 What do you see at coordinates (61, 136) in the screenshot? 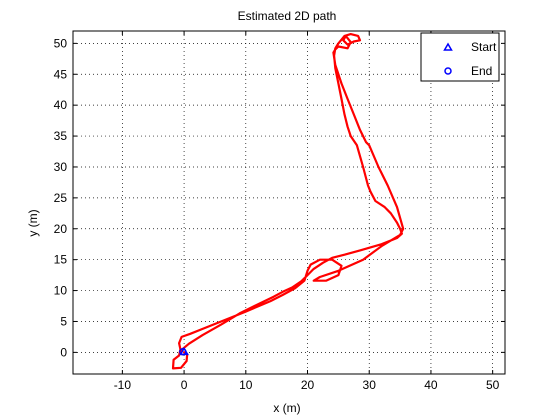
I see `y-tick-label: 35` at bounding box center [61, 136].